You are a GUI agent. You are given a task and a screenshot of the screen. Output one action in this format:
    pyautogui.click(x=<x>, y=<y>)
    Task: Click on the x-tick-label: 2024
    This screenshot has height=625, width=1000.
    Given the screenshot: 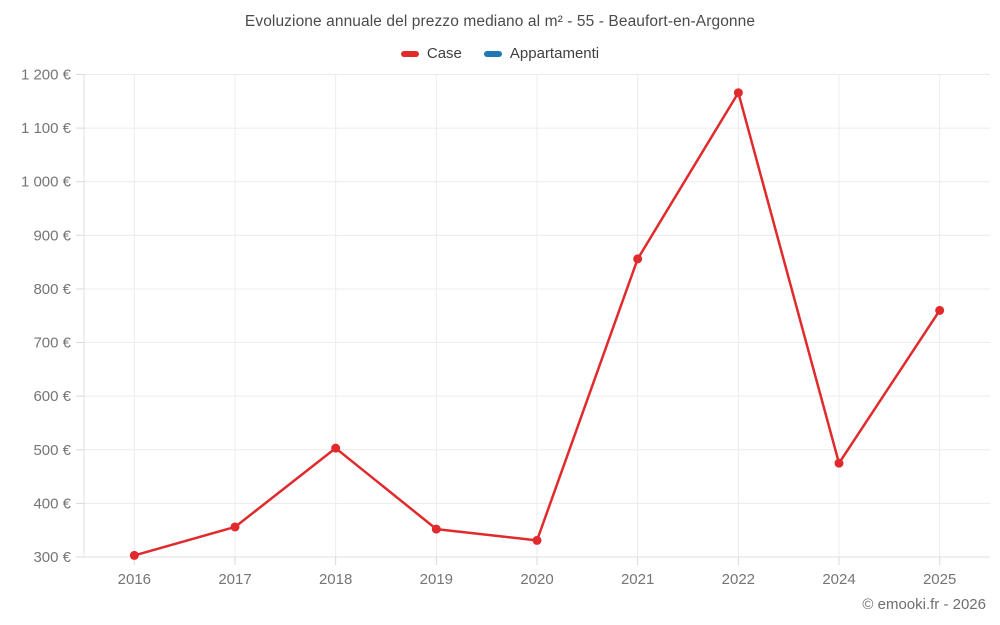 What is the action you would take?
    pyautogui.click(x=838, y=579)
    